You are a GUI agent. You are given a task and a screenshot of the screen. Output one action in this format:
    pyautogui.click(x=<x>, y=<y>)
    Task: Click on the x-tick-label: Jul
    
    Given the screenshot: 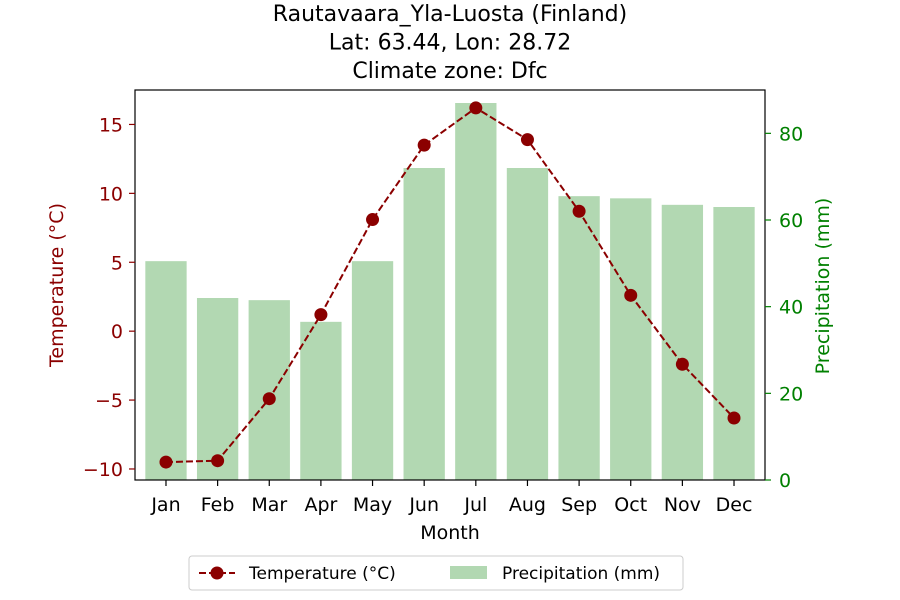 What is the action you would take?
    pyautogui.click(x=475, y=505)
    